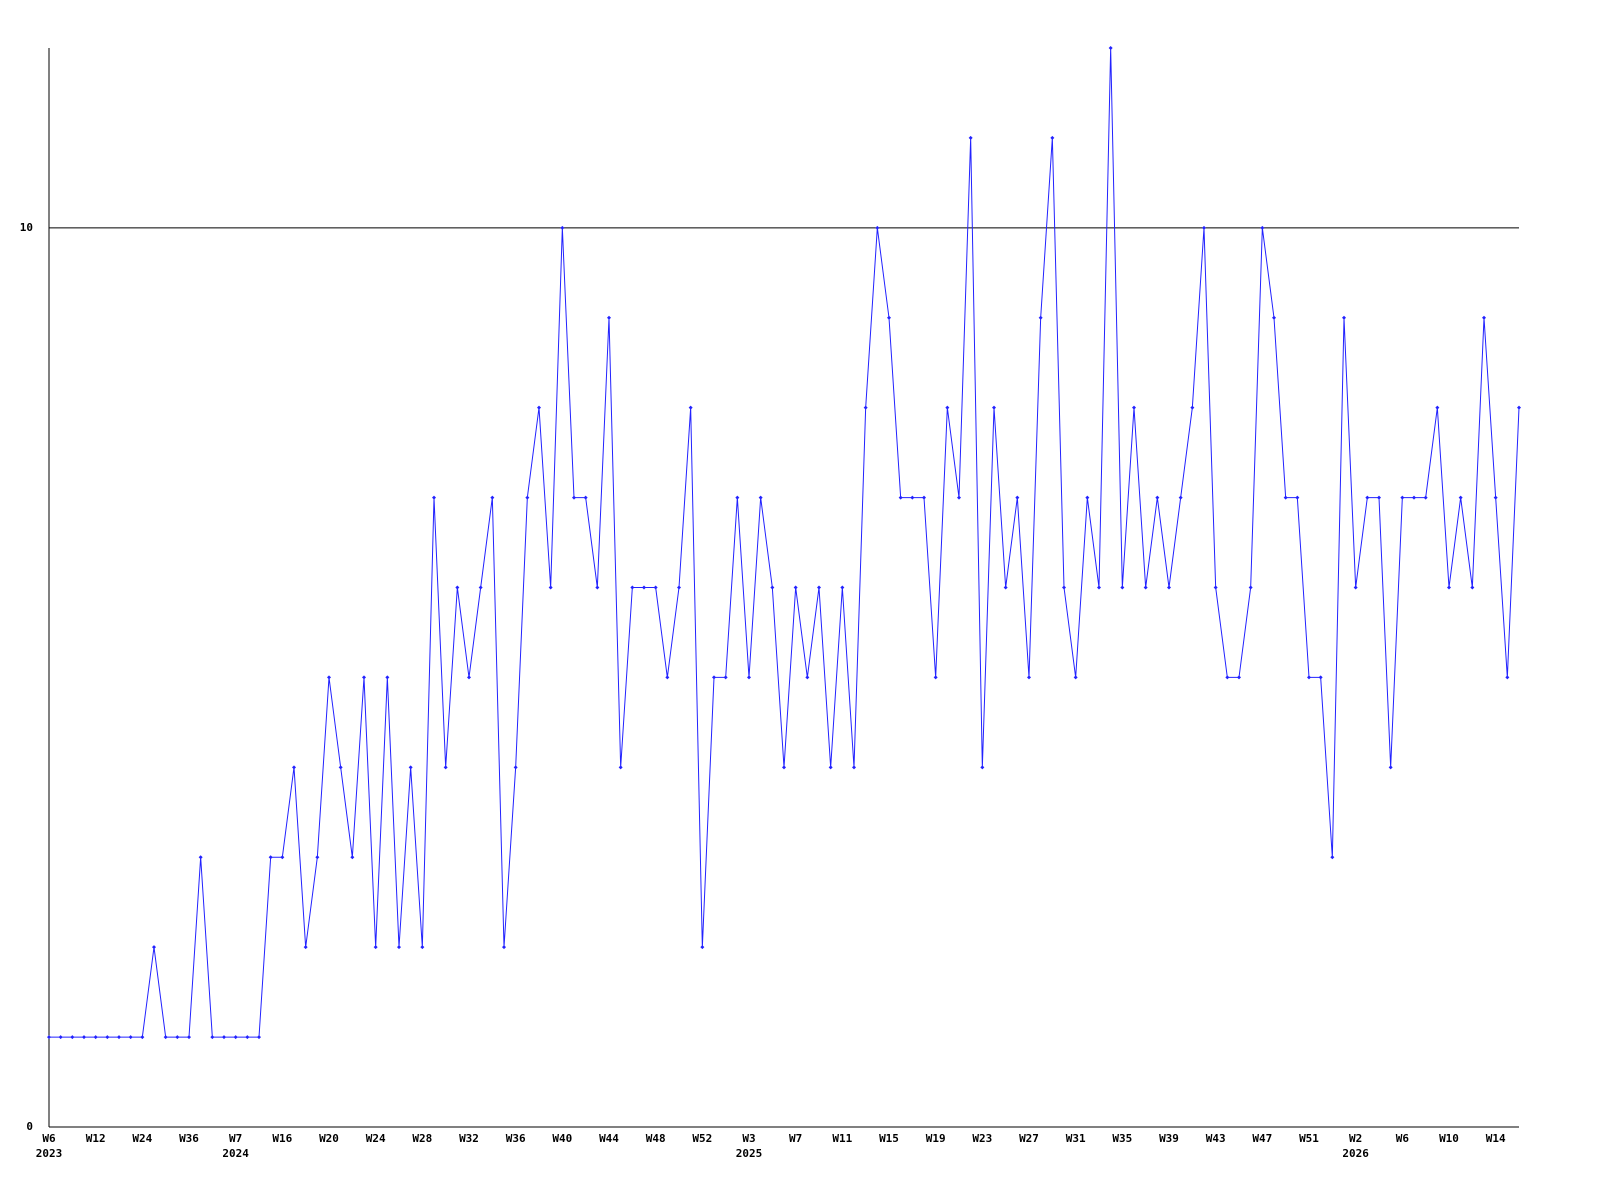  What do you see at coordinates (29, 1126) in the screenshot?
I see `y-tick-label: 0` at bounding box center [29, 1126].